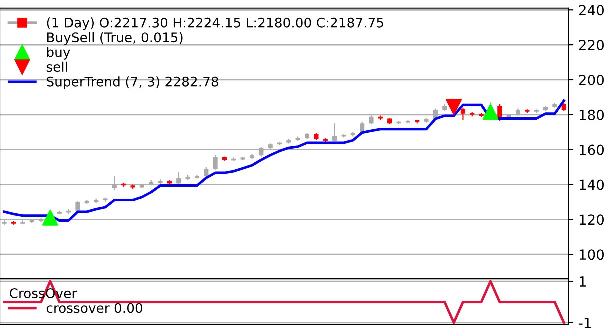  What do you see at coordinates (215, 24) in the screenshot?
I see `legend-label: (1 Day) O:2217.30 H:2224.15 L:2180.00 C:2187.75` at bounding box center [215, 24].